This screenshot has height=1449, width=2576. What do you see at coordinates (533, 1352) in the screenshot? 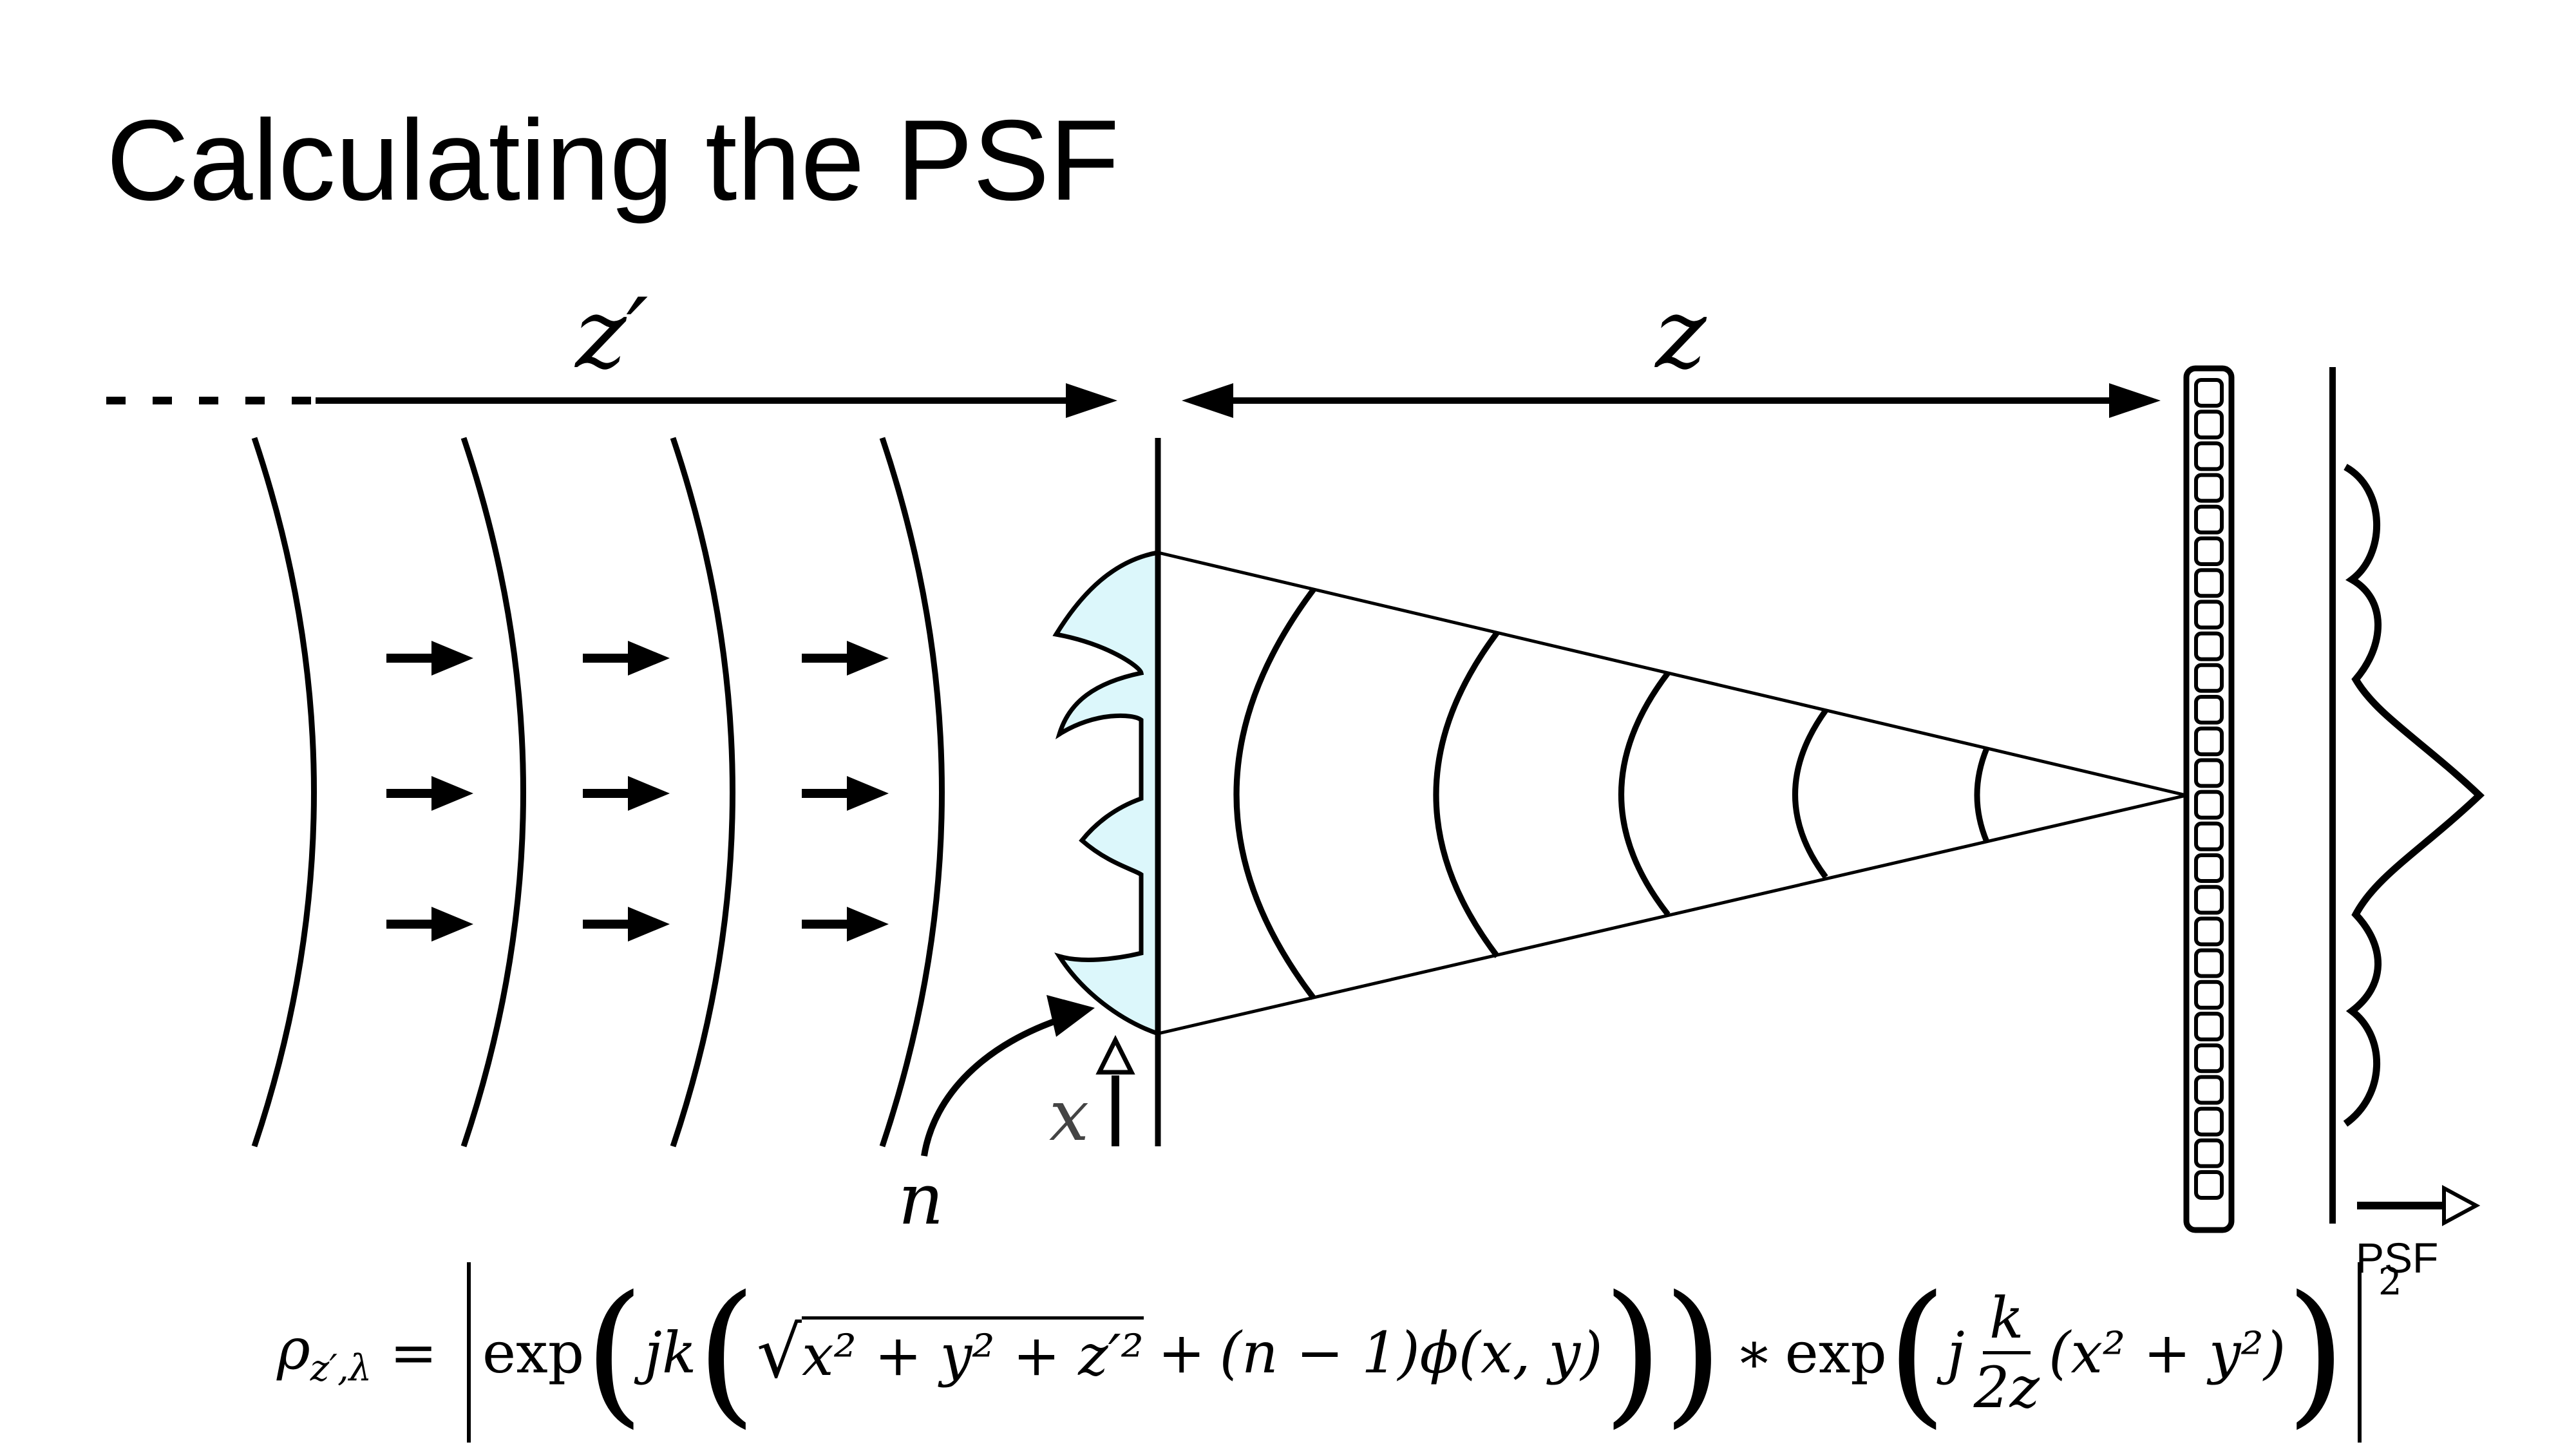
I see `exp-1: exp` at bounding box center [533, 1352].